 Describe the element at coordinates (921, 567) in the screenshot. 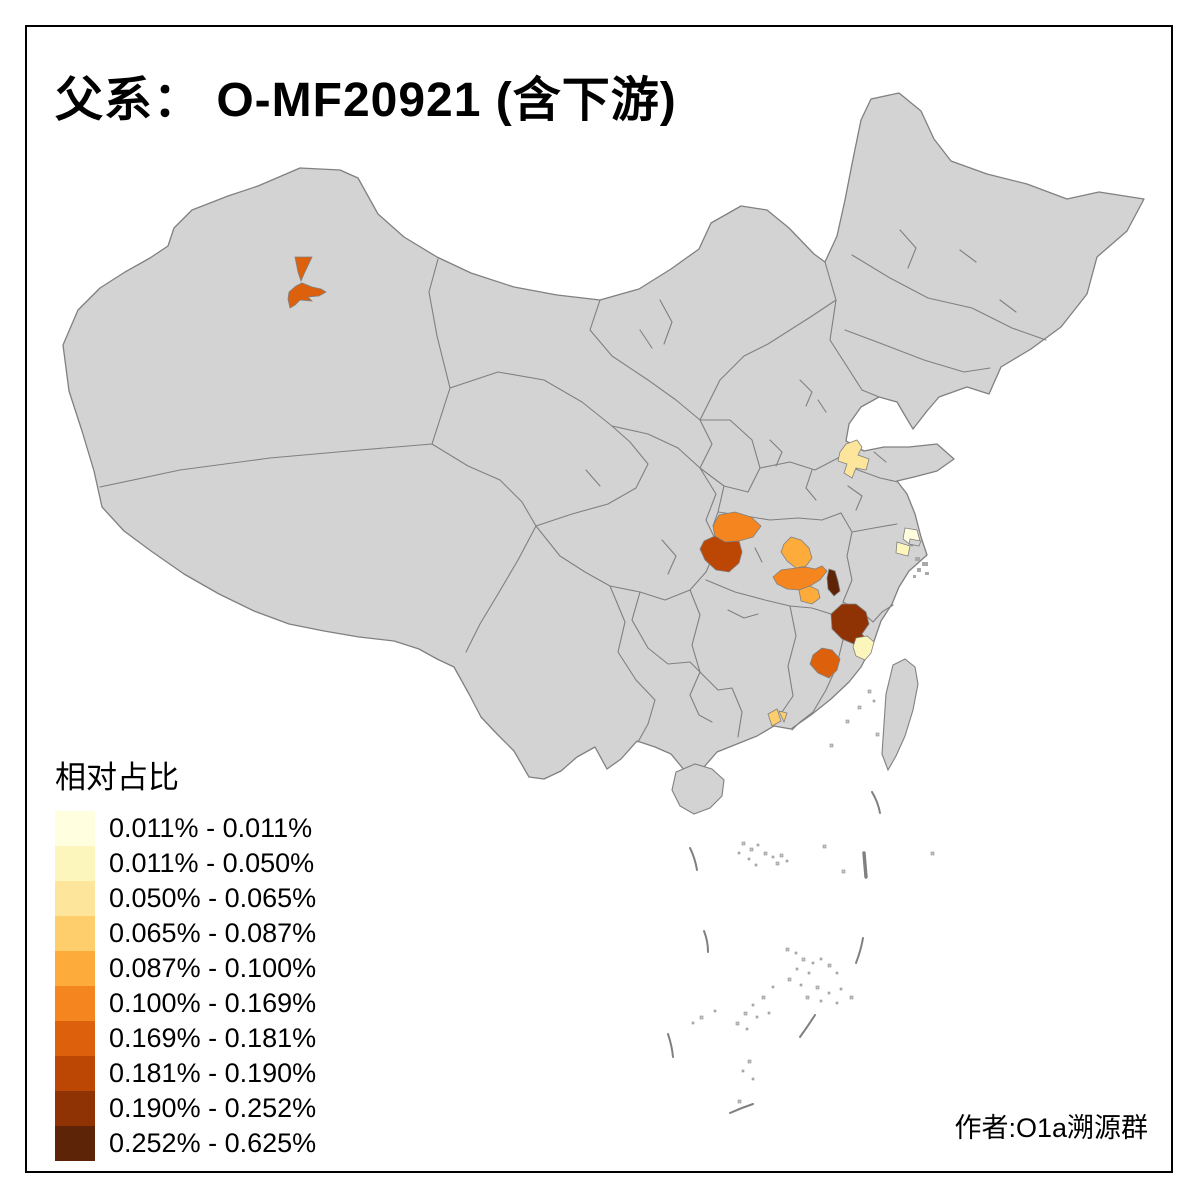

I see `zhoushan-islands` at that location.